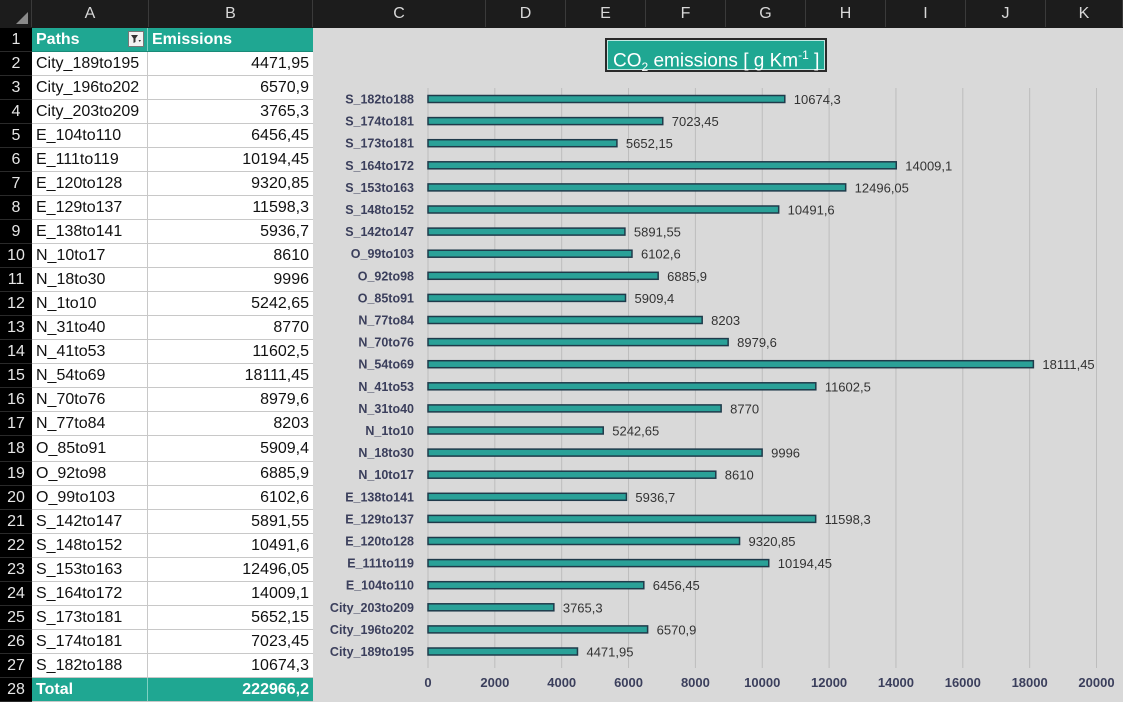 Image resolution: width=1123 pixels, height=702 pixels. I want to click on row-header-14: 14, so click(16, 352).